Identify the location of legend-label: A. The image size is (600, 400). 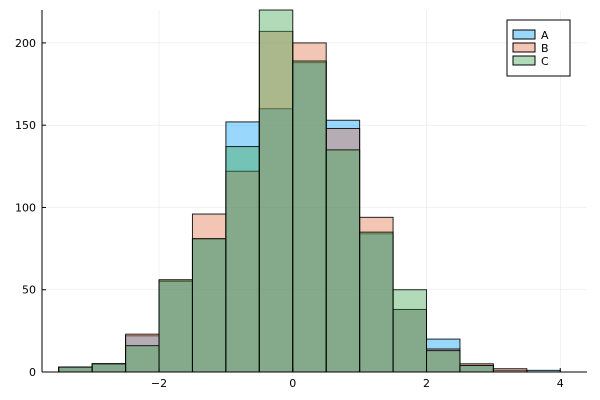
(545, 35).